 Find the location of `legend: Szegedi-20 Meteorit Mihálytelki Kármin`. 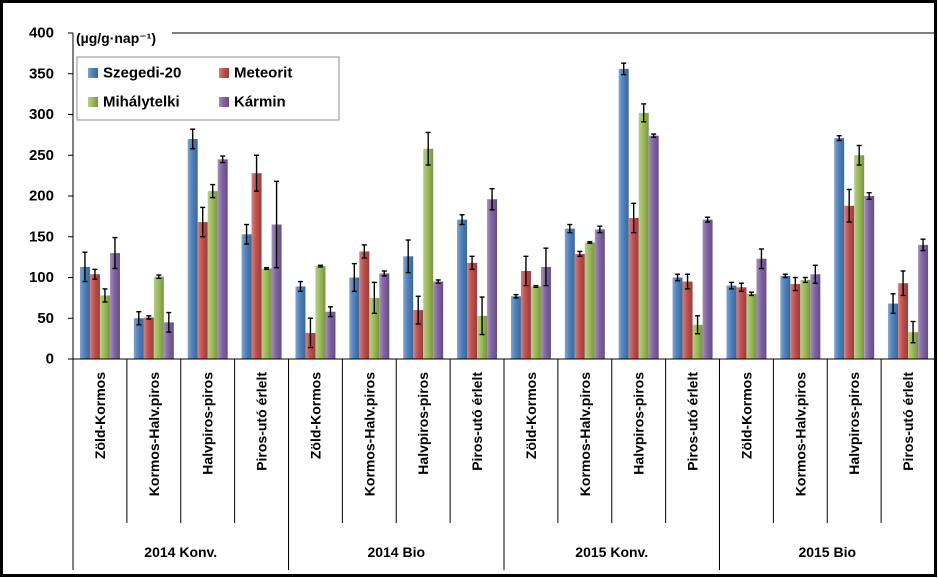

legend: Szegedi-20 Meteorit Mihálytelki Kármin is located at coordinates (208, 88).